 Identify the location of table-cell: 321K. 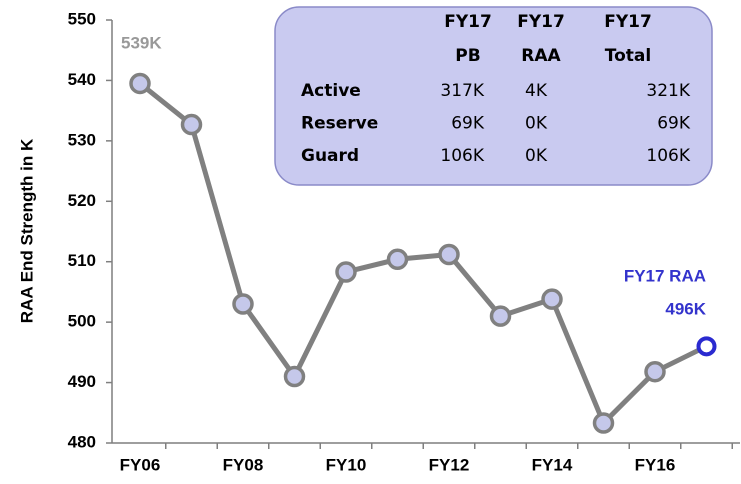
(668, 91).